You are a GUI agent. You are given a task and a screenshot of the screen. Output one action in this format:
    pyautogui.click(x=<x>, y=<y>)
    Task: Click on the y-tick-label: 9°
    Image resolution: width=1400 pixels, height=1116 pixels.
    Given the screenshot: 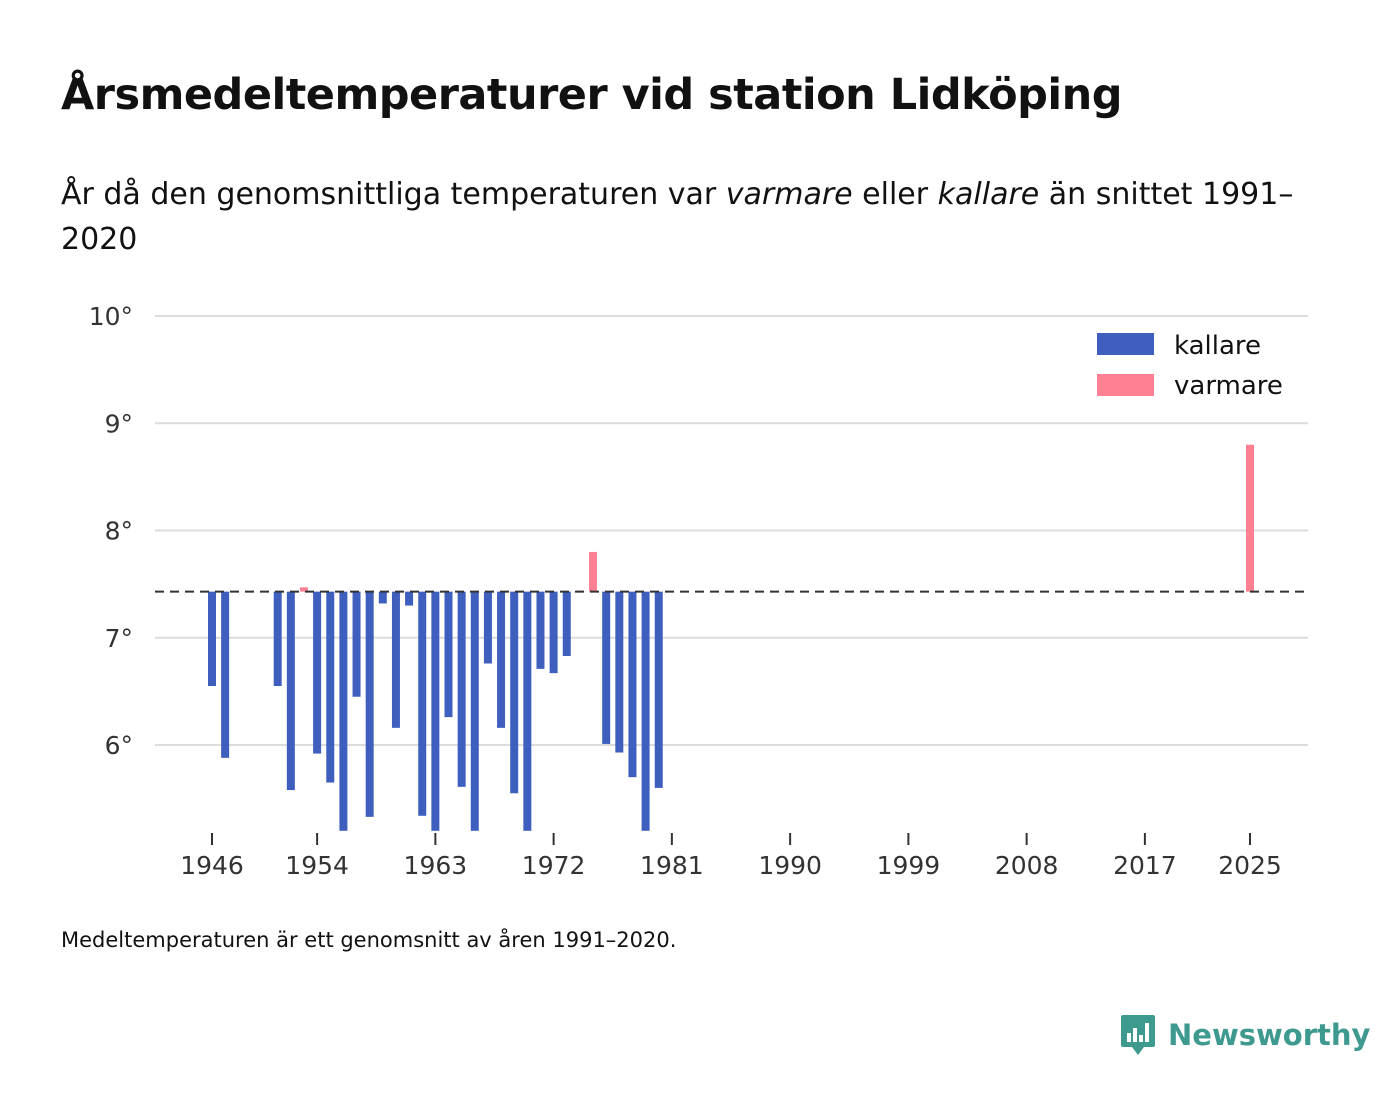 What is the action you would take?
    pyautogui.click(x=119, y=423)
    